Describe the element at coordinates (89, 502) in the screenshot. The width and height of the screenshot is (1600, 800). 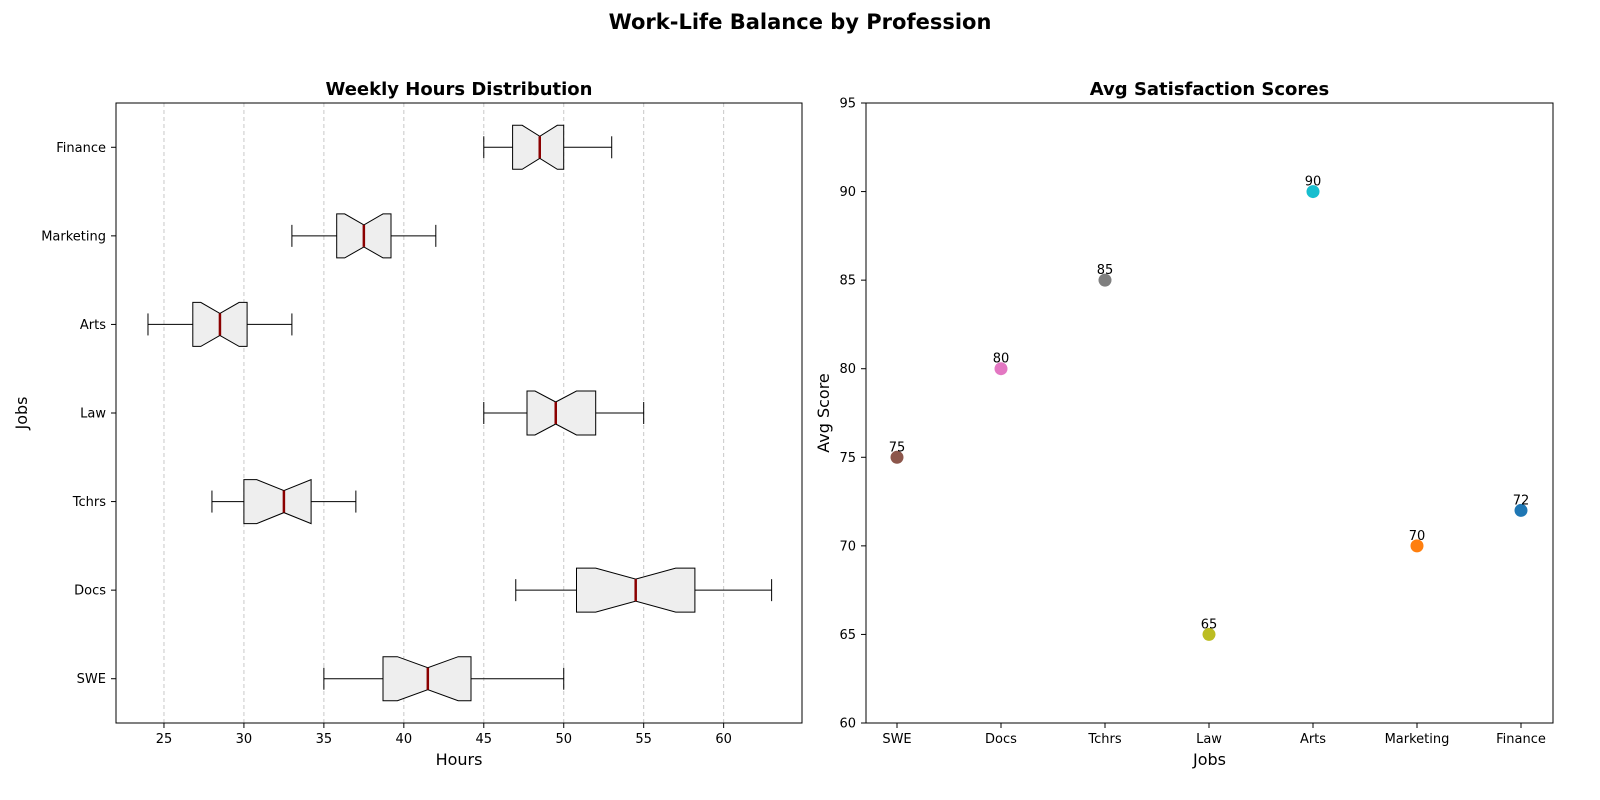
I see `y-tick-label: Tchrs` at that location.